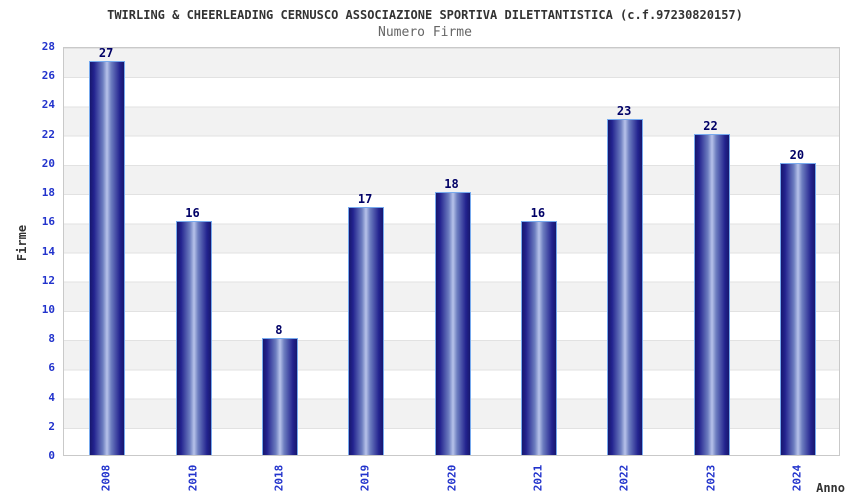 Image resolution: width=850 pixels, height=500 pixels. I want to click on y-tick-label: 20, so click(48, 163).